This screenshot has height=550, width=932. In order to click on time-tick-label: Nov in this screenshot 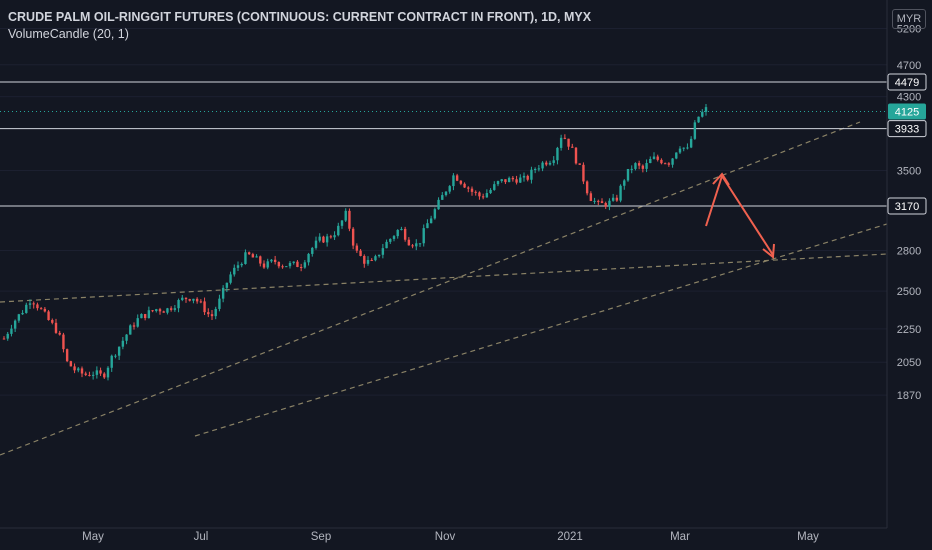, I will do `click(445, 537)`.